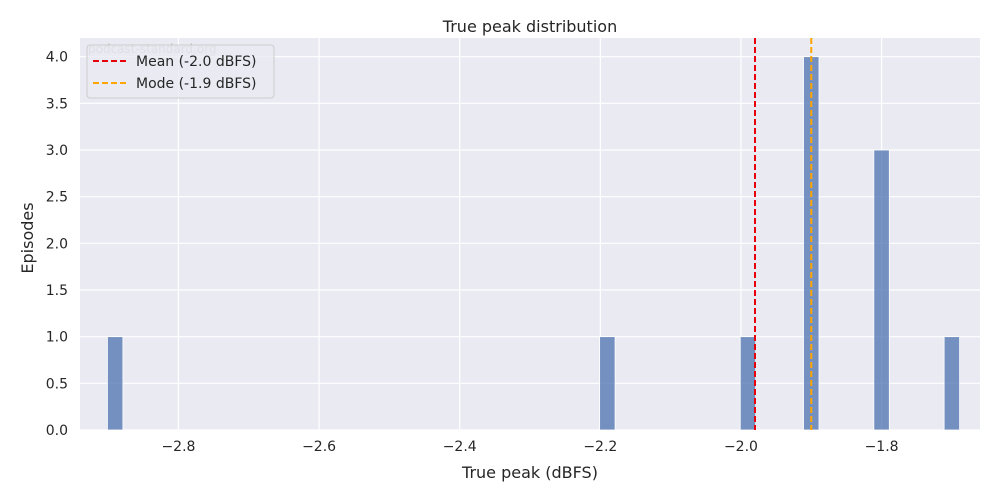  I want to click on y-tick-label: 3.0, so click(57, 151).